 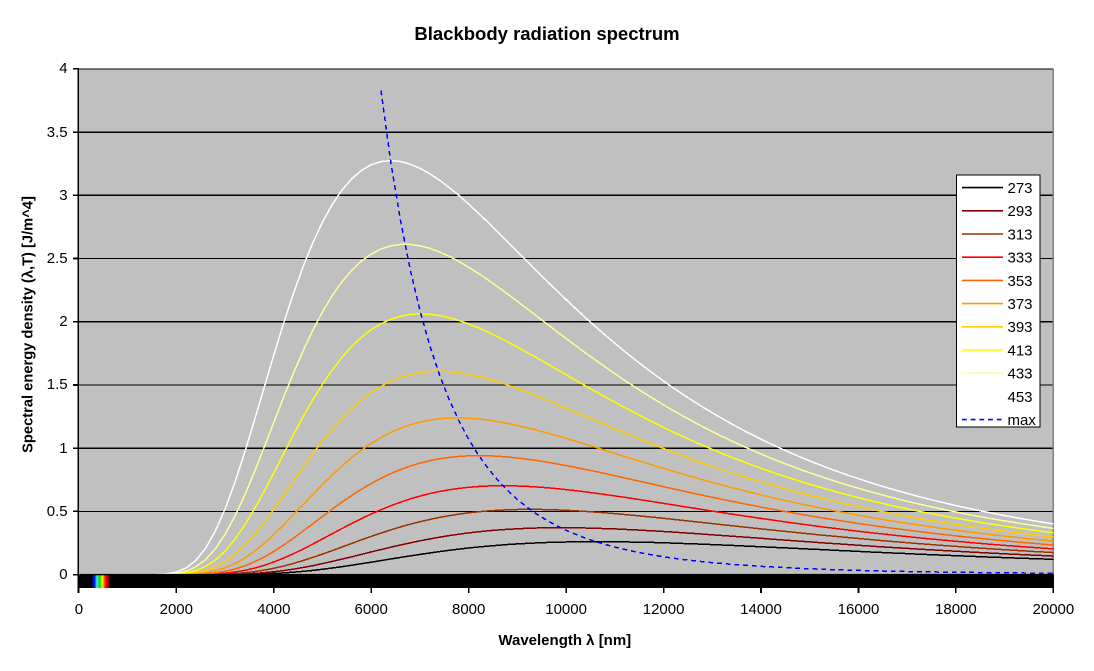 What do you see at coordinates (1020, 304) in the screenshot?
I see `svg-text: 373` at bounding box center [1020, 304].